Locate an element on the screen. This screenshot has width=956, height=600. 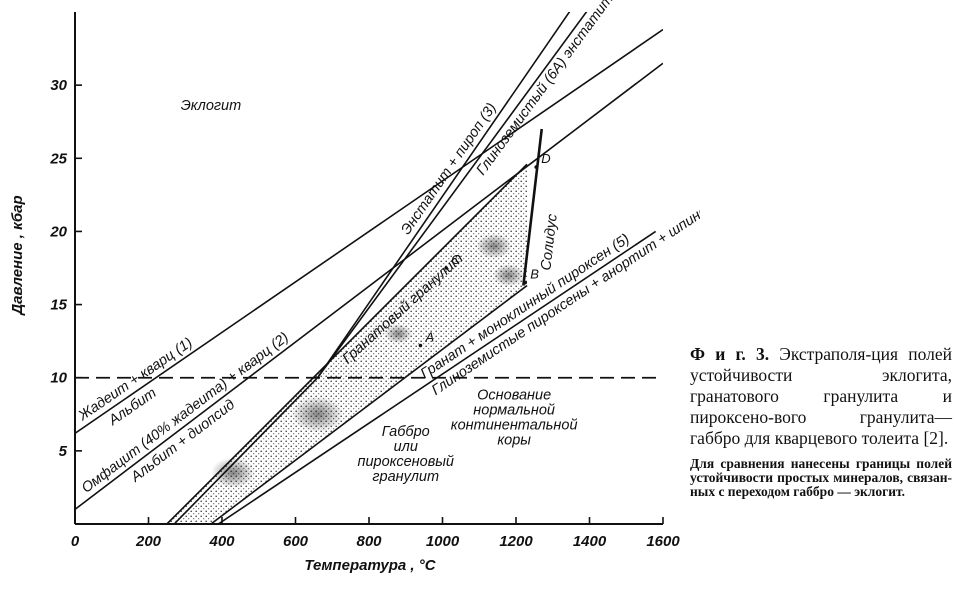
line-solidus is located at coordinates (533, 207).